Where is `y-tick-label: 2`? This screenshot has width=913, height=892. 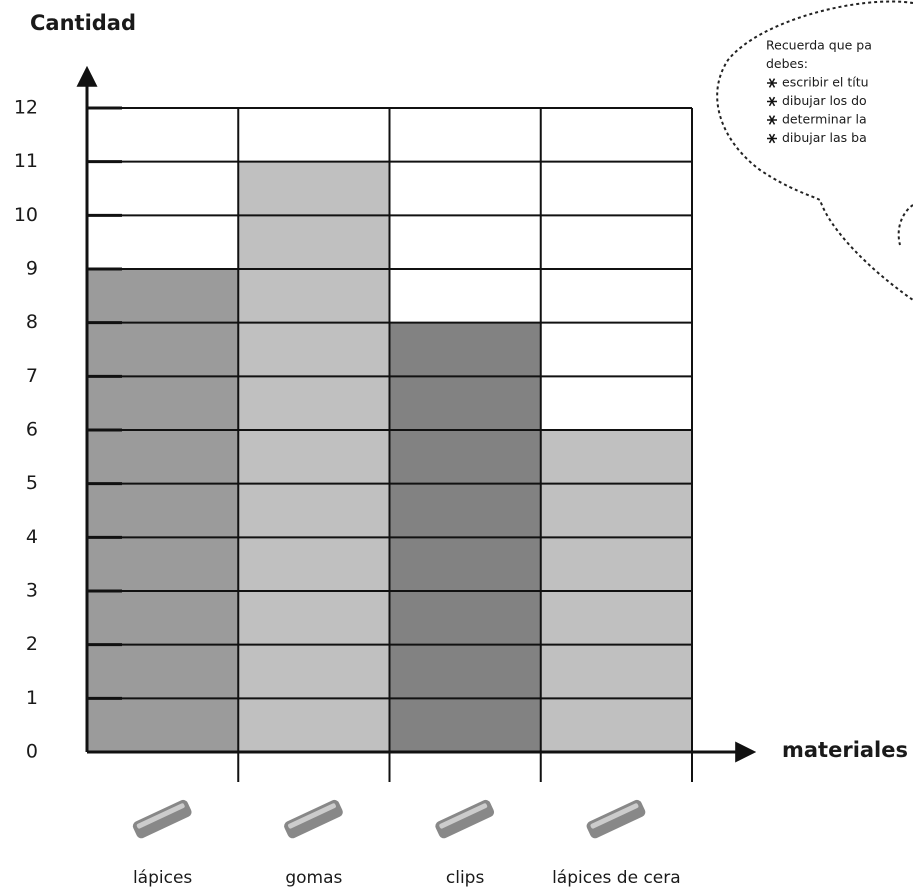
y-tick-label: 2 is located at coordinates (32, 644).